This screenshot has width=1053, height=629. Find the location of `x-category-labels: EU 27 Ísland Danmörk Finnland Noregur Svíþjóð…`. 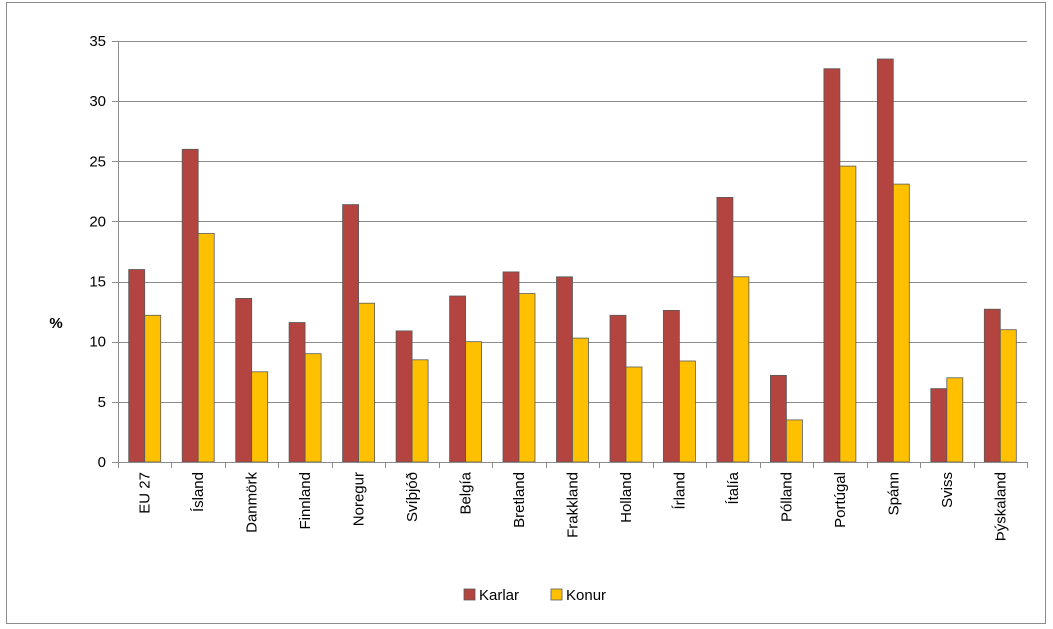

x-category-labels: EU 27 Ísland Danmörk Finnland Noregur Svíþjóð… is located at coordinates (573, 506).